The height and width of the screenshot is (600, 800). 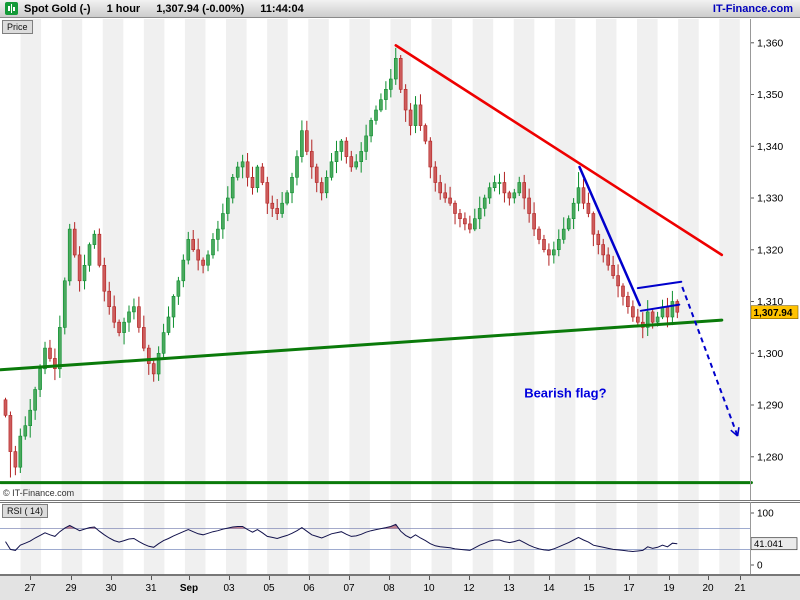 I want to click on timeframe-label: 1 hour, so click(x=123, y=8).